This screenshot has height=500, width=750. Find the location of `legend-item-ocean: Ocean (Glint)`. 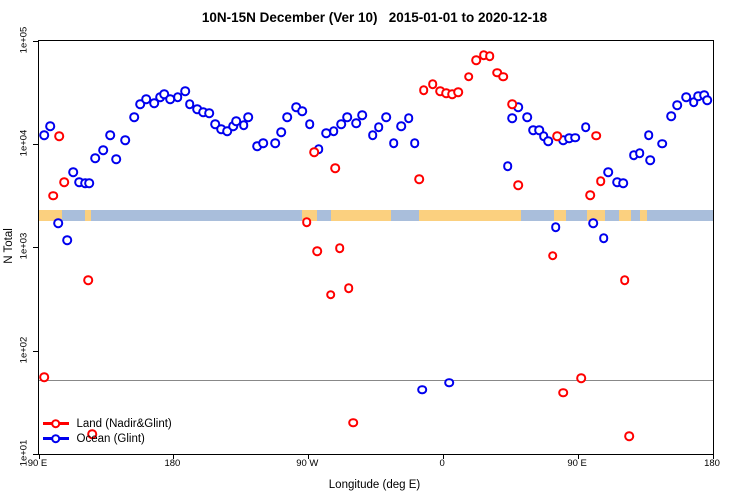

legend-item-ocean: Ocean (Glint) is located at coordinates (107, 438).